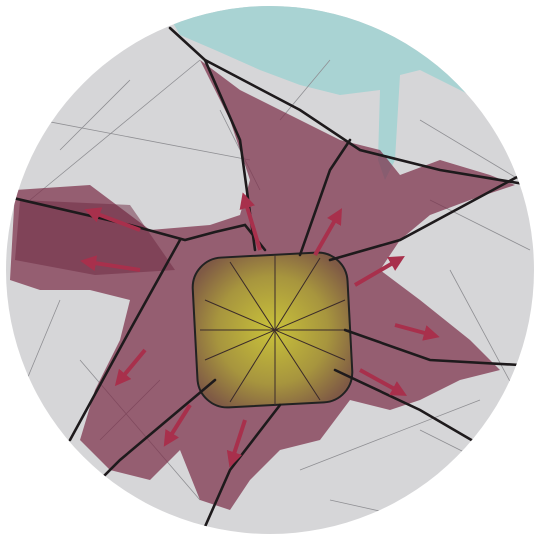 The height and width of the screenshot is (538, 541). I want to click on core-lines, so click(275, 330).